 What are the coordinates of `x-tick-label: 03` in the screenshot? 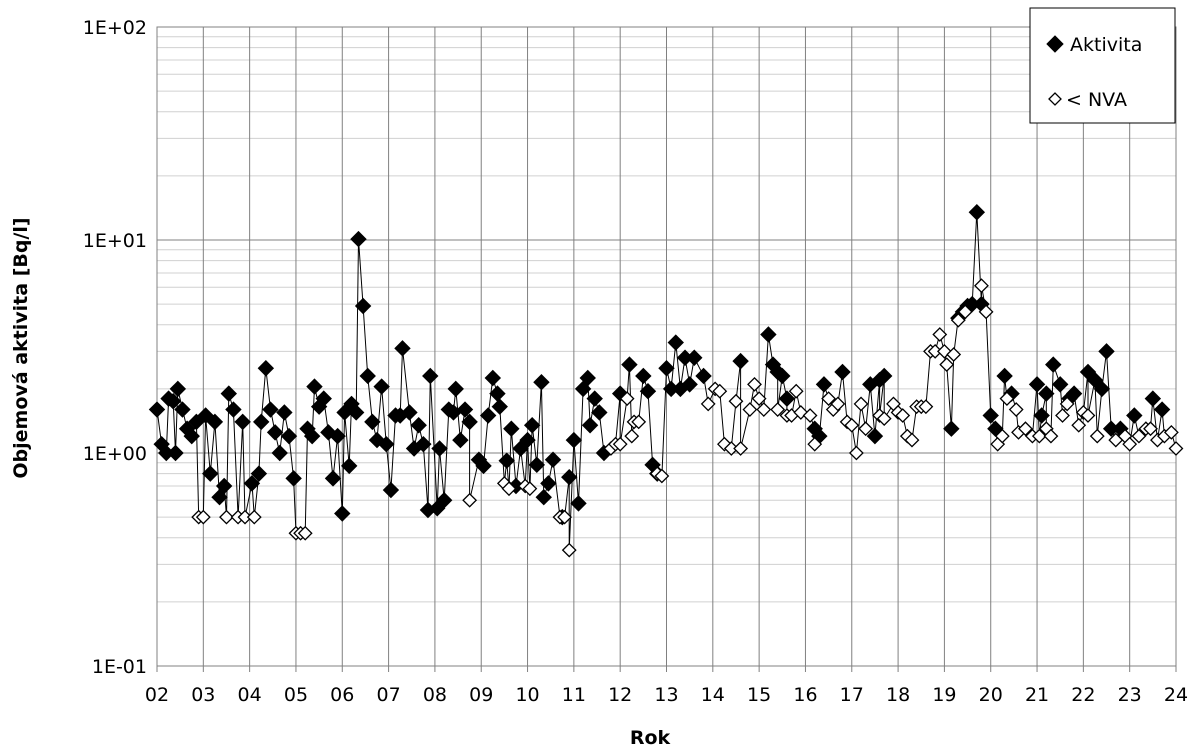 It's located at (203, 695).